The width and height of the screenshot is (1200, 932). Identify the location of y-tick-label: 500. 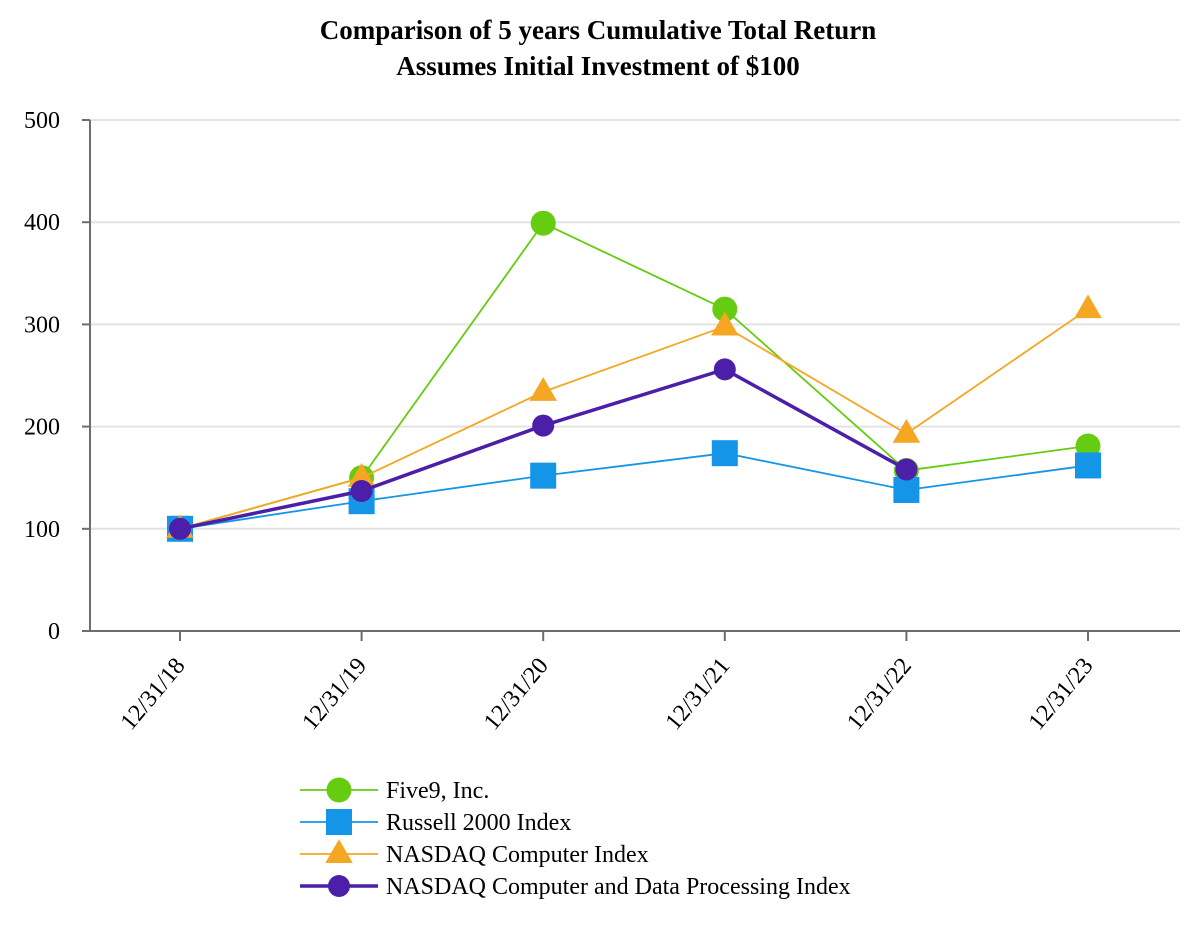
(42, 121).